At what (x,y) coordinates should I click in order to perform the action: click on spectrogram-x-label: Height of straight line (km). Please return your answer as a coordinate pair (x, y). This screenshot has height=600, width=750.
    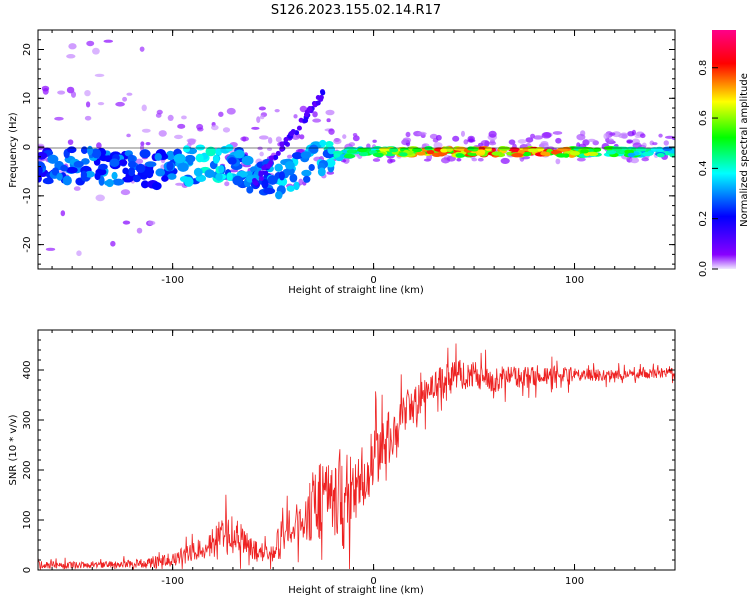
    Looking at the image, I should click on (356, 290).